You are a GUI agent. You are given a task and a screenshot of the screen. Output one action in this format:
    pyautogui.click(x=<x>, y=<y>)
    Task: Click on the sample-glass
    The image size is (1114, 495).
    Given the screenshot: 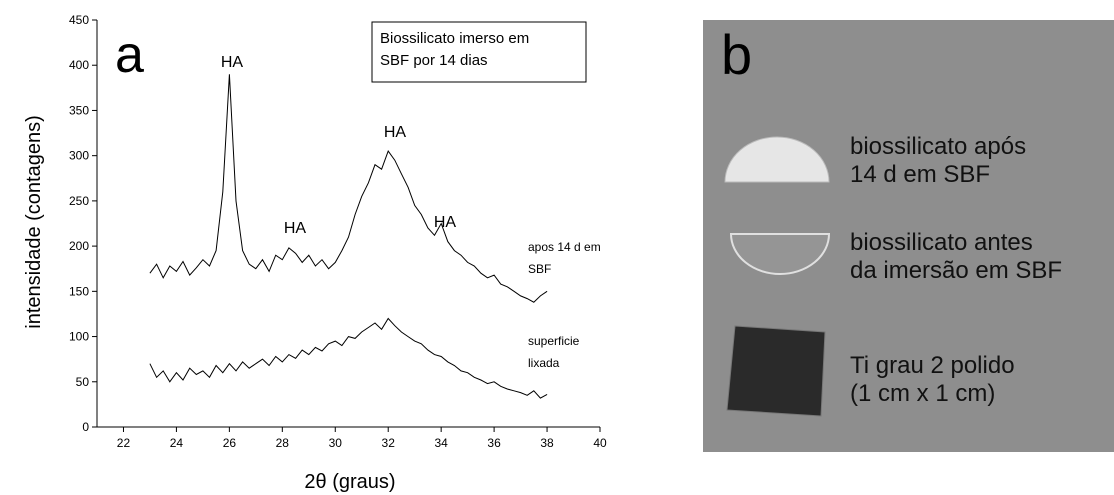 What is the action you would take?
    pyautogui.click(x=780, y=254)
    